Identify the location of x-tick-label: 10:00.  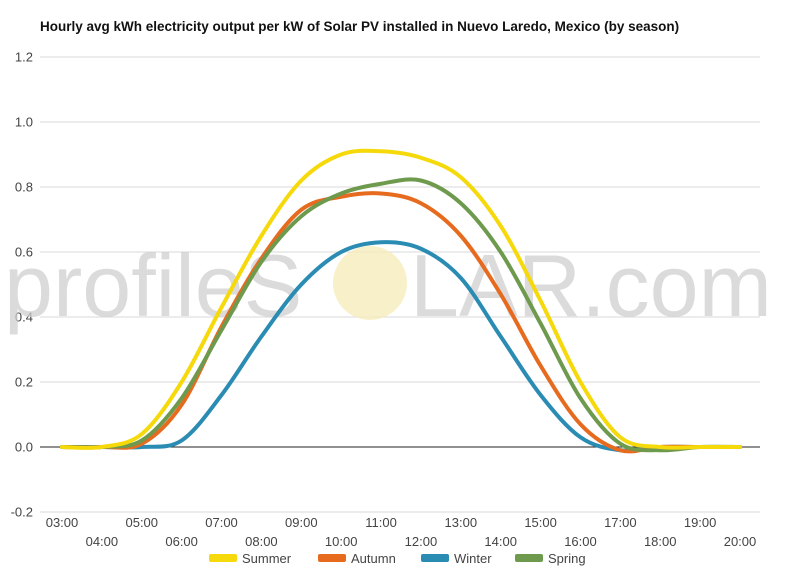
(341, 541).